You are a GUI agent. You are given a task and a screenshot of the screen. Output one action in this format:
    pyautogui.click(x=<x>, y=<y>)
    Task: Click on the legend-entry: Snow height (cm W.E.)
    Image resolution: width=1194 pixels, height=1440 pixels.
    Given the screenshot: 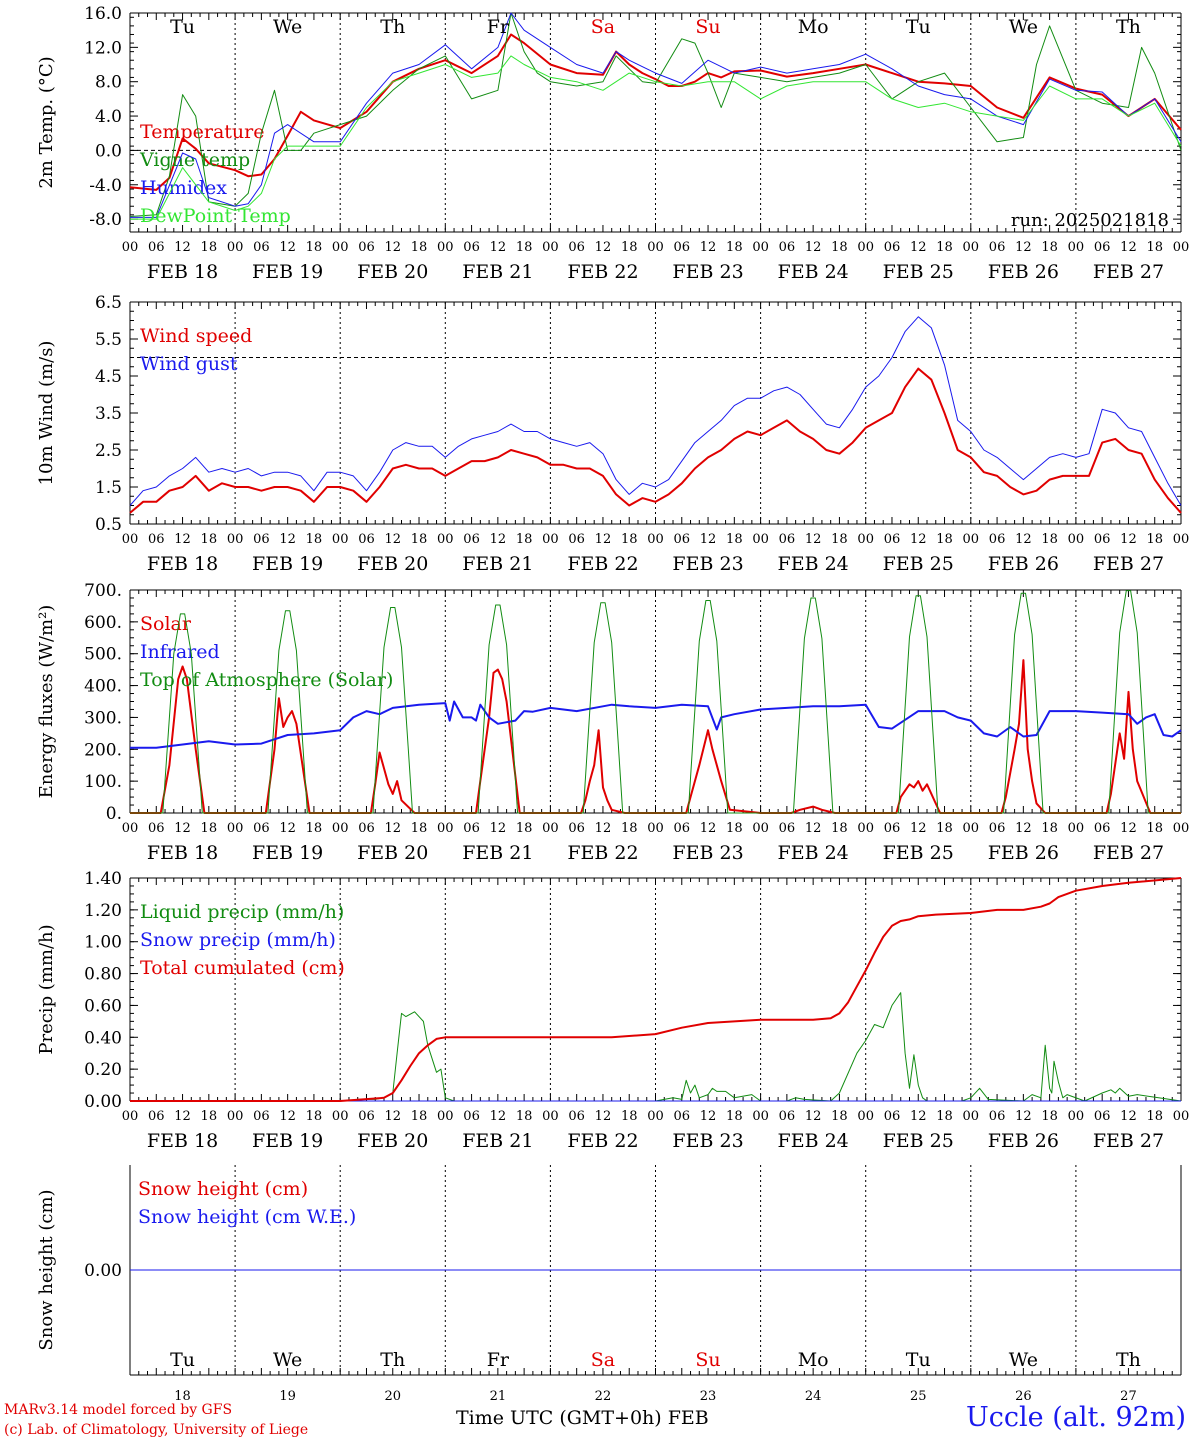 What is the action you would take?
    pyautogui.click(x=247, y=1217)
    